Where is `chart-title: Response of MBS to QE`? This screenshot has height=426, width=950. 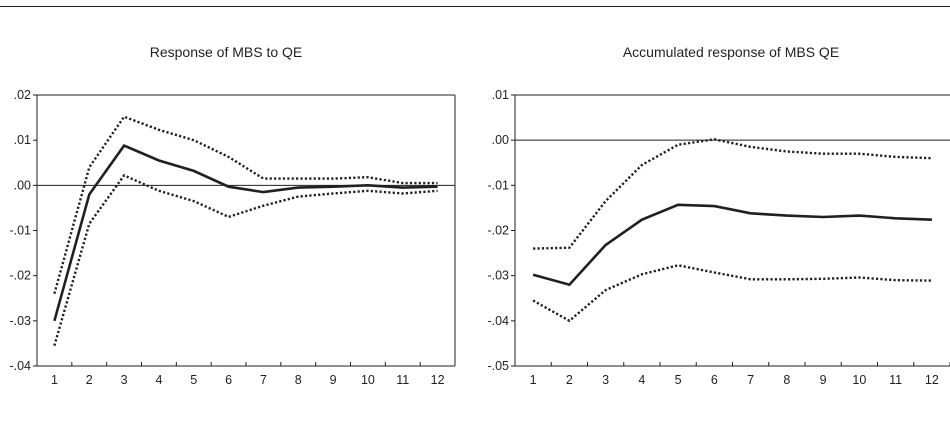
chart-title: Response of MBS to QE is located at coordinates (226, 52).